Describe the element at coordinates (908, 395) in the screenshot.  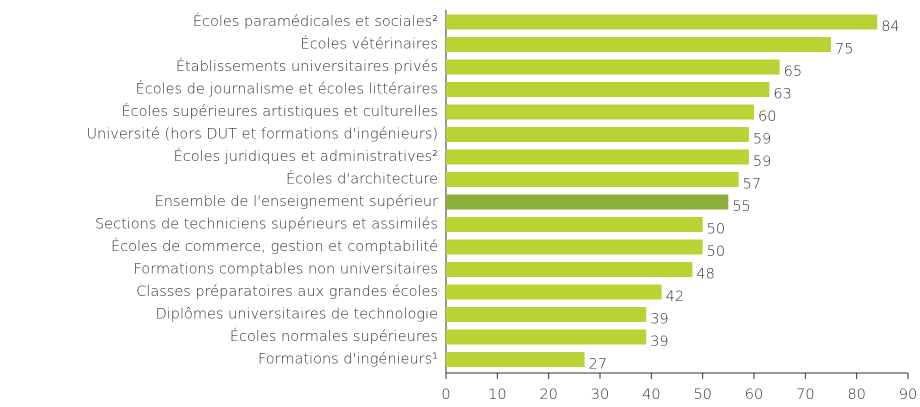
I see `x-tick-label: 90` at that location.